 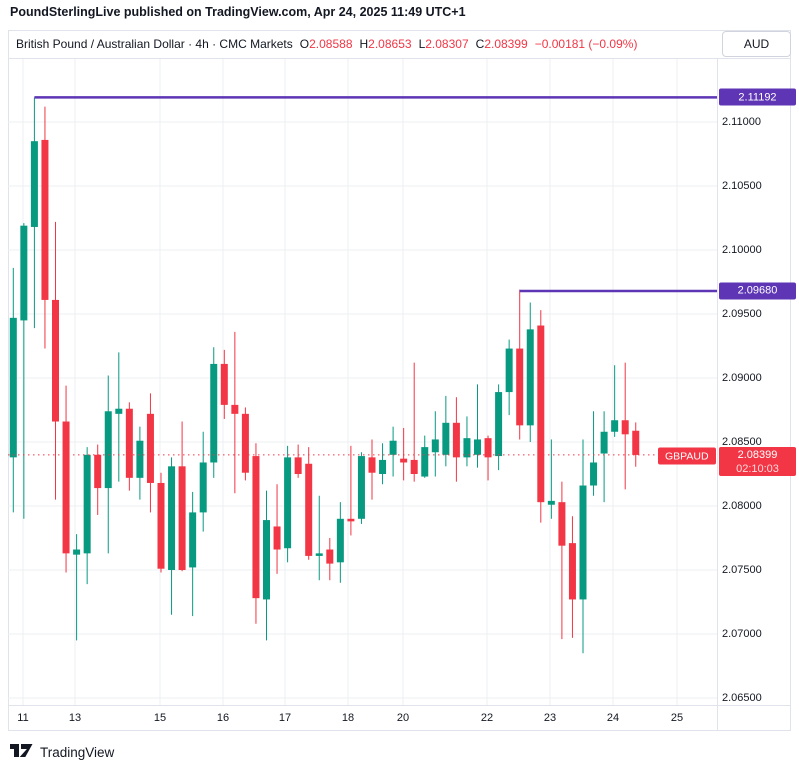 What do you see at coordinates (742, 442) in the screenshot?
I see `price-axis-label: 2.08500` at bounding box center [742, 442].